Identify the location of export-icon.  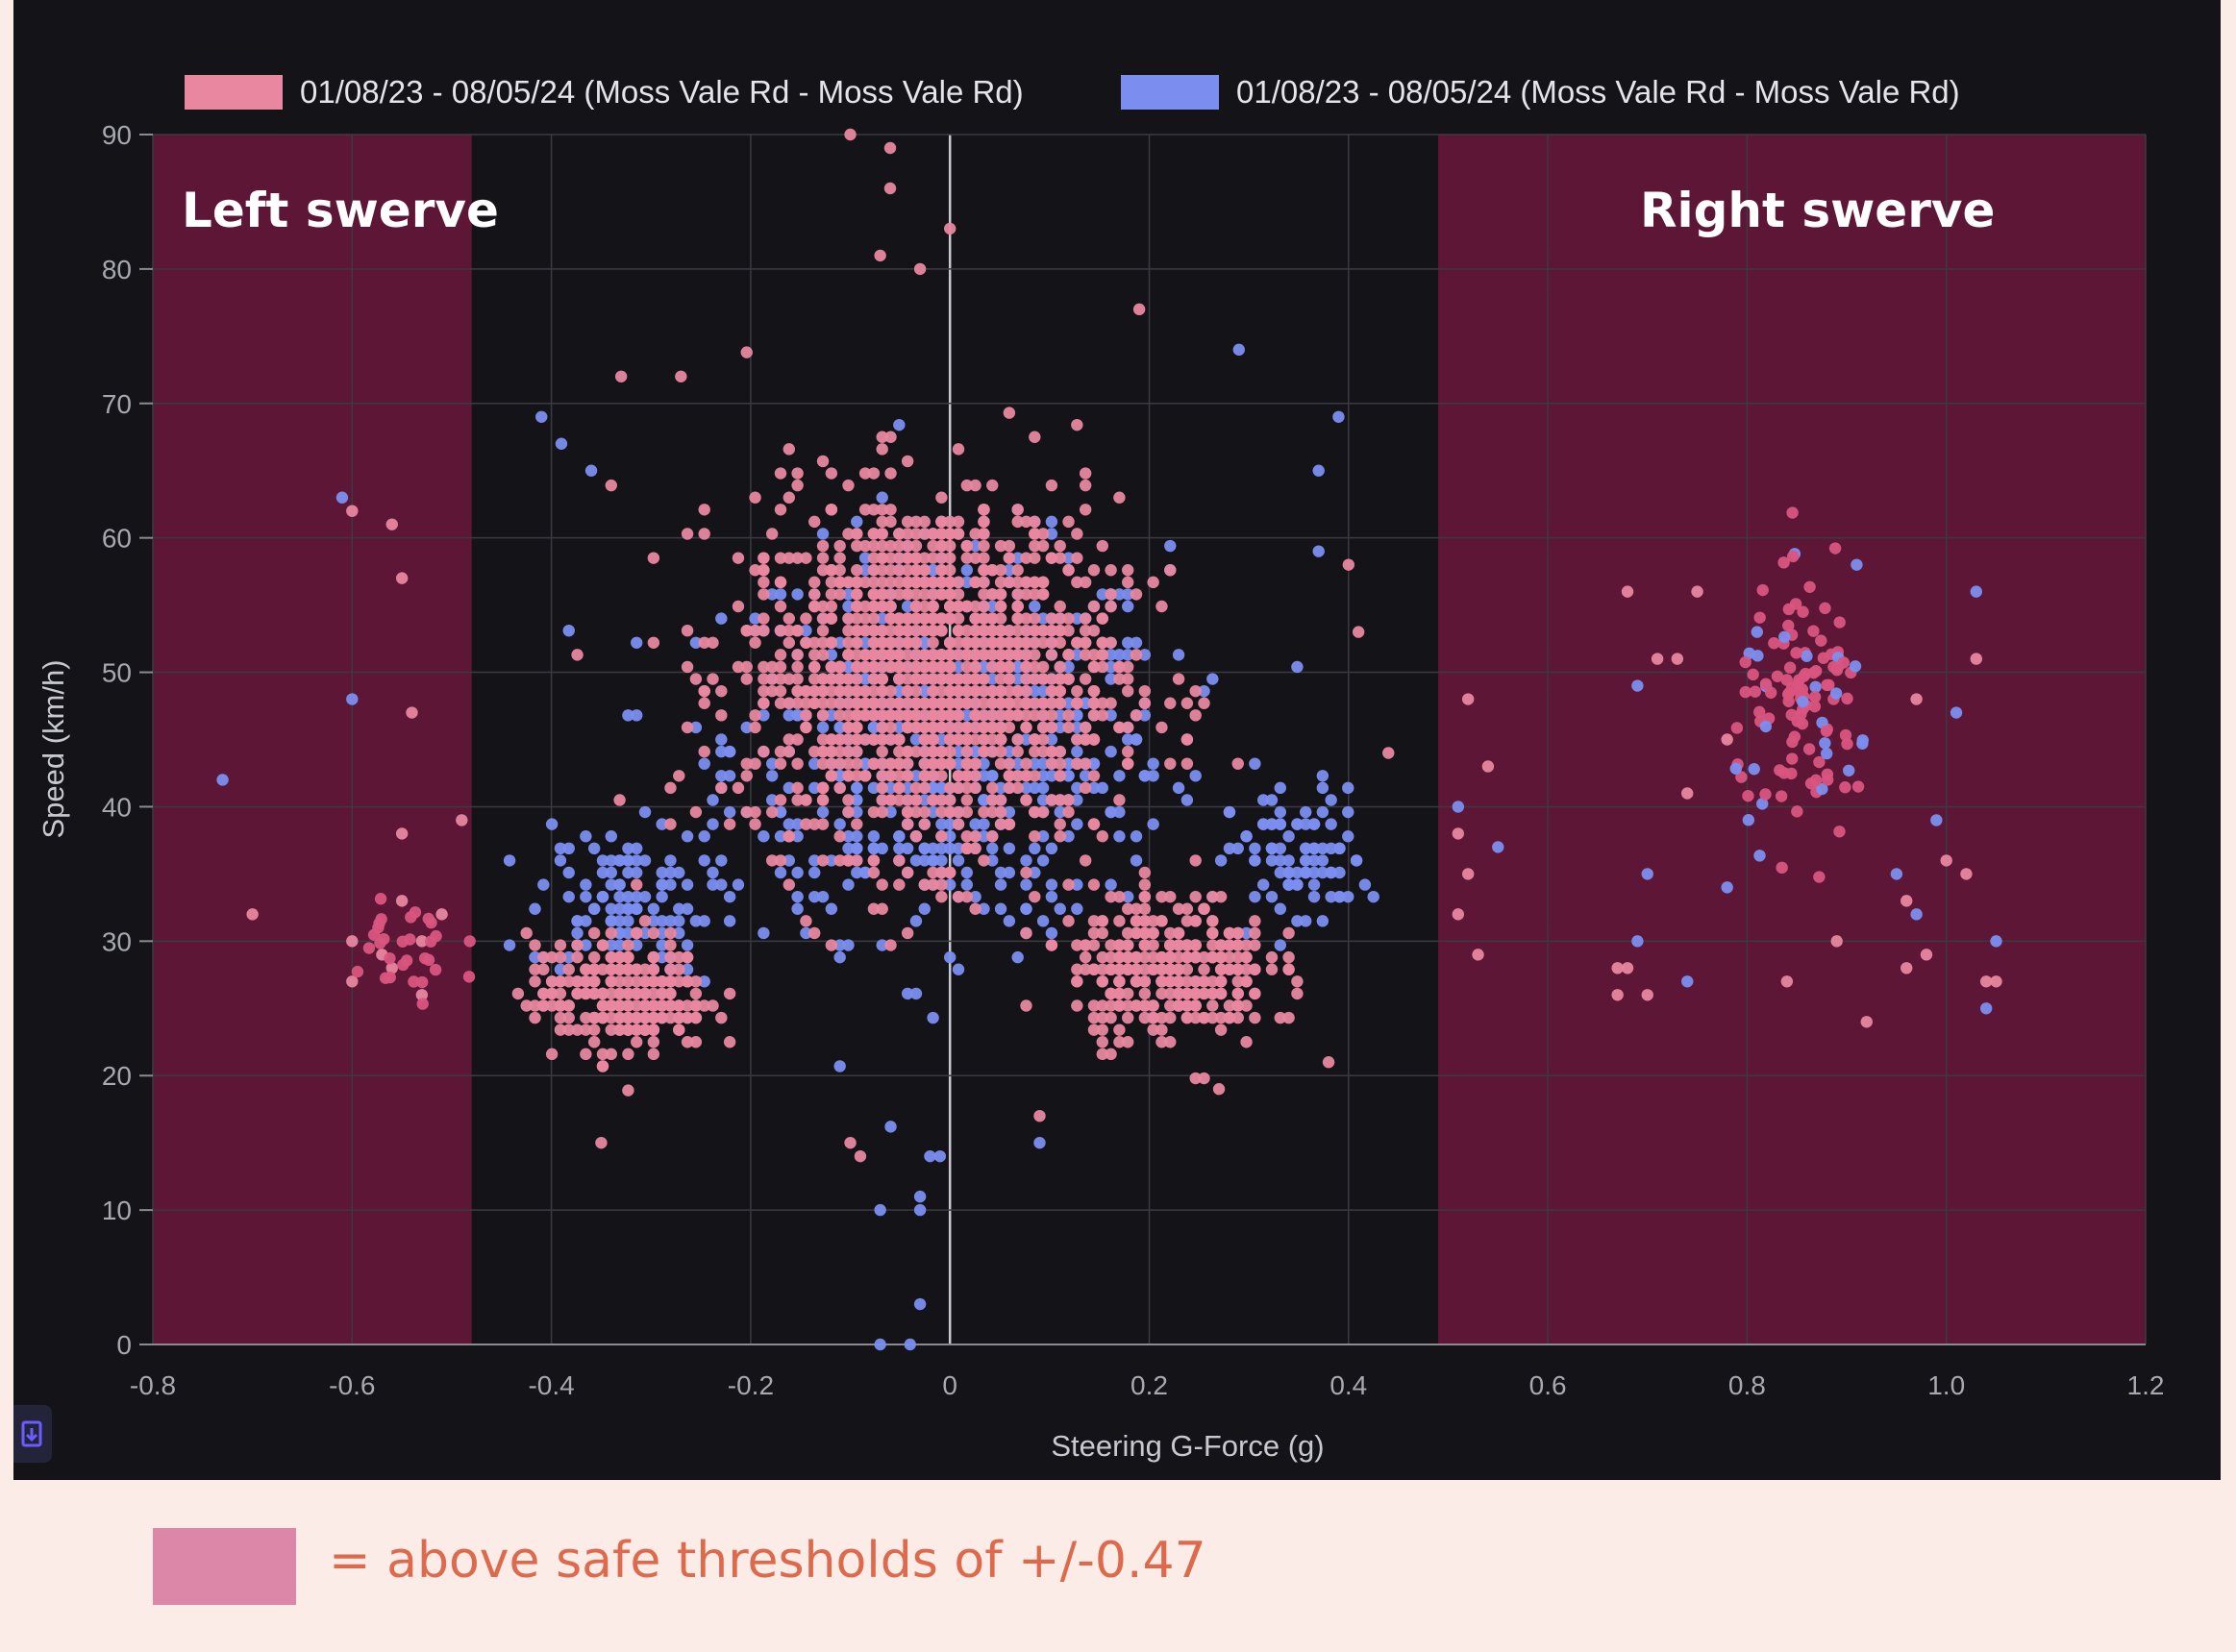
(32, 1434).